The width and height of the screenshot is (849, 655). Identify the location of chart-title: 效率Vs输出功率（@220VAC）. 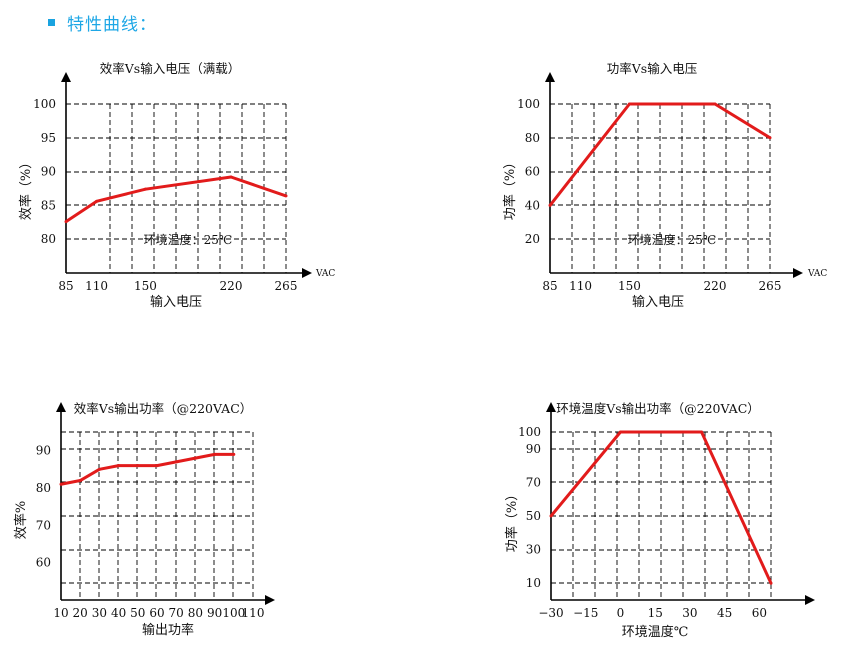
(163, 408).